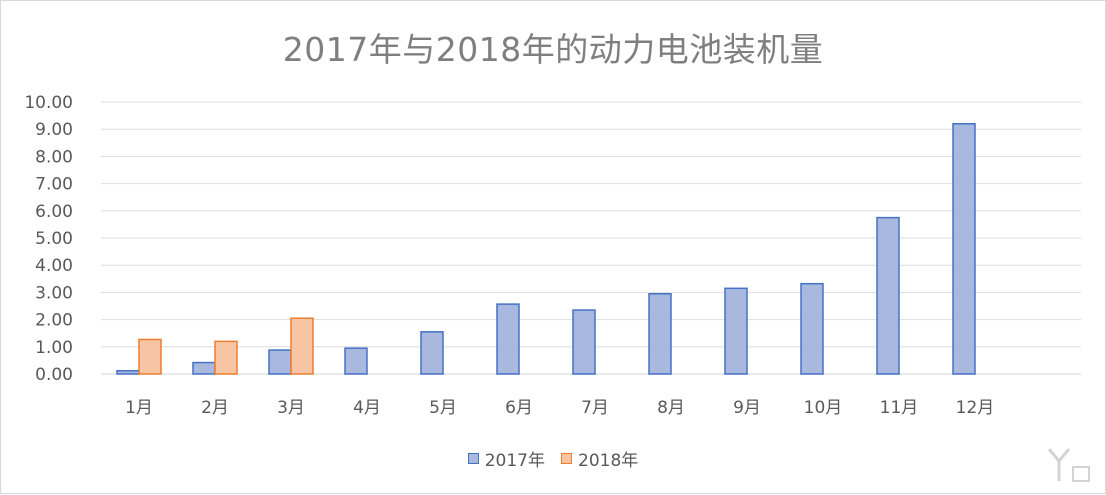 Image resolution: width=1106 pixels, height=495 pixels. What do you see at coordinates (54, 130) in the screenshot?
I see `y-tick-label: 9.00` at bounding box center [54, 130].